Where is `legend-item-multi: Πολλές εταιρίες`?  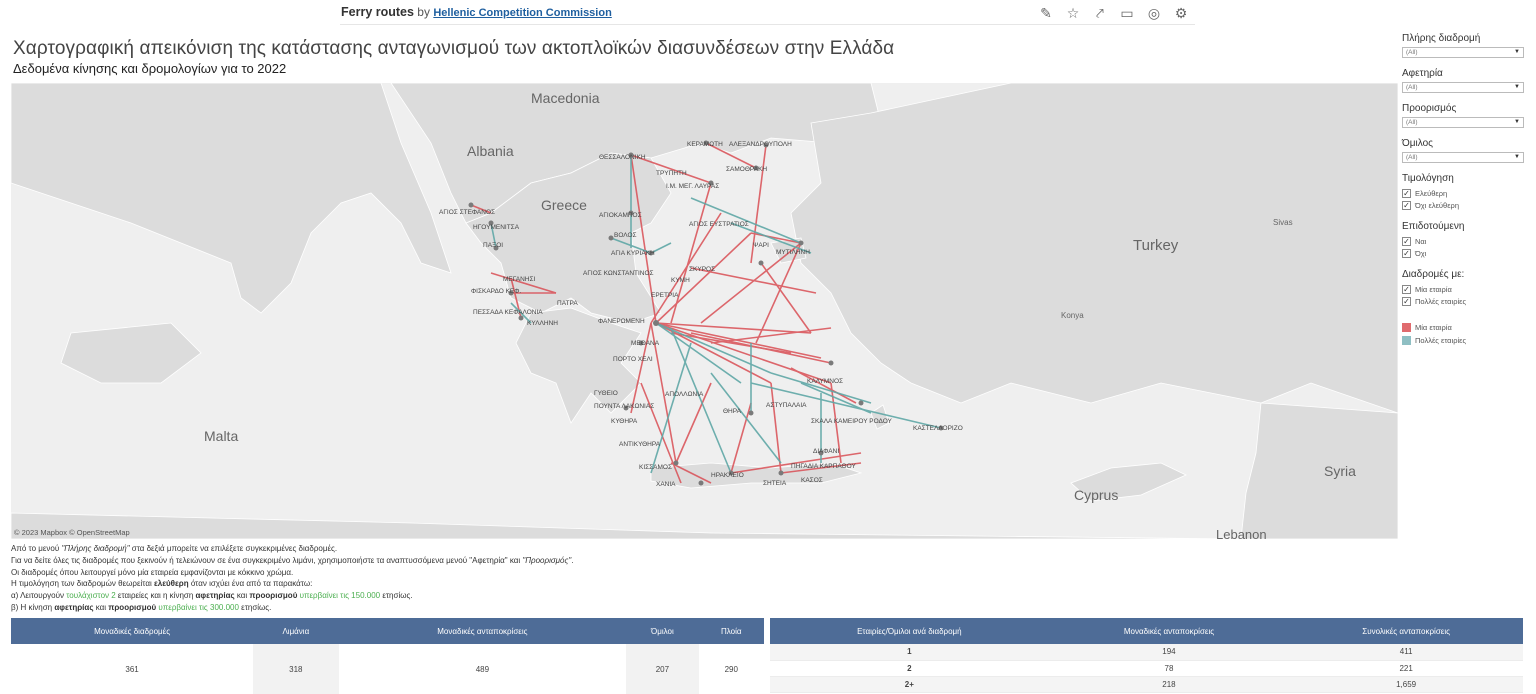 legend-item-multi: Πολλές εταιρίες is located at coordinates (1463, 340).